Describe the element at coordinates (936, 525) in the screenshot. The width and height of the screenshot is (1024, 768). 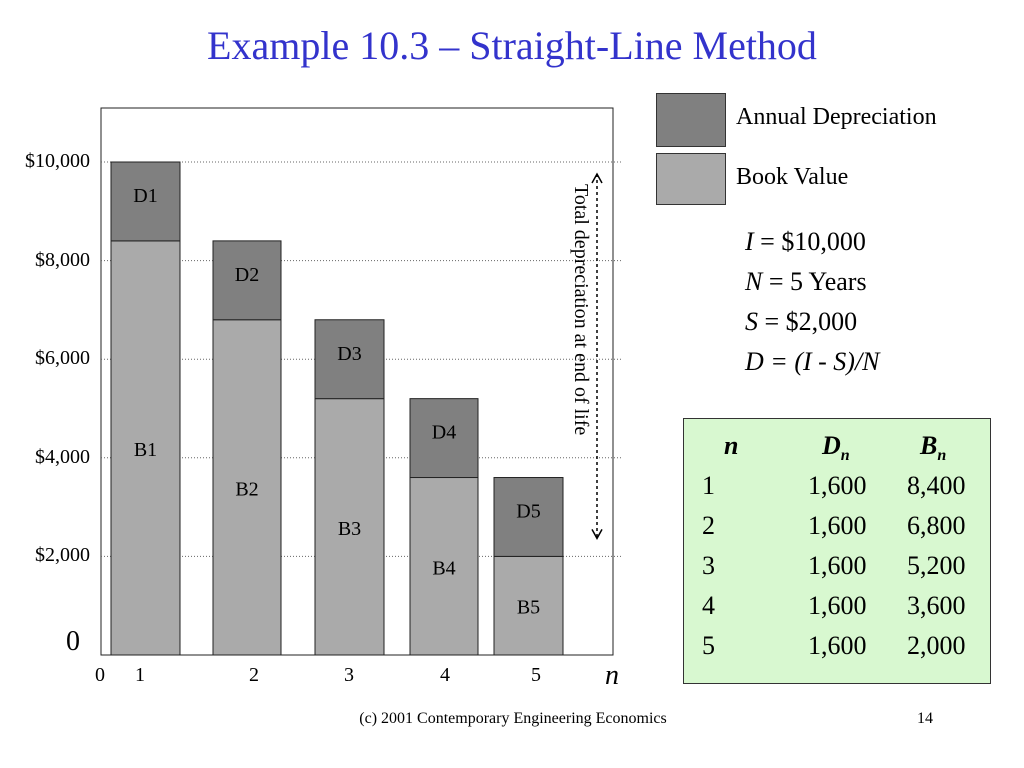
I see `table-cell-b: 6,800` at that location.